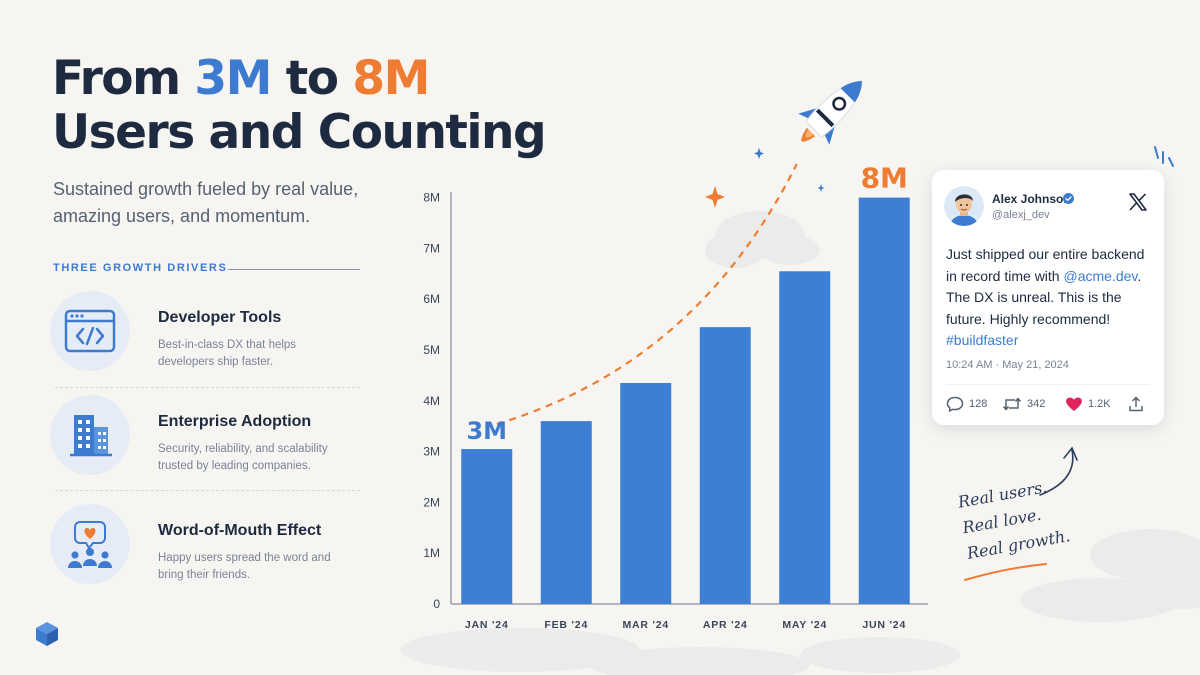 This screenshot has width=1200, height=675. What do you see at coordinates (235, 421) in the screenshot?
I see `driver-title: Enterprise Adoption` at bounding box center [235, 421].